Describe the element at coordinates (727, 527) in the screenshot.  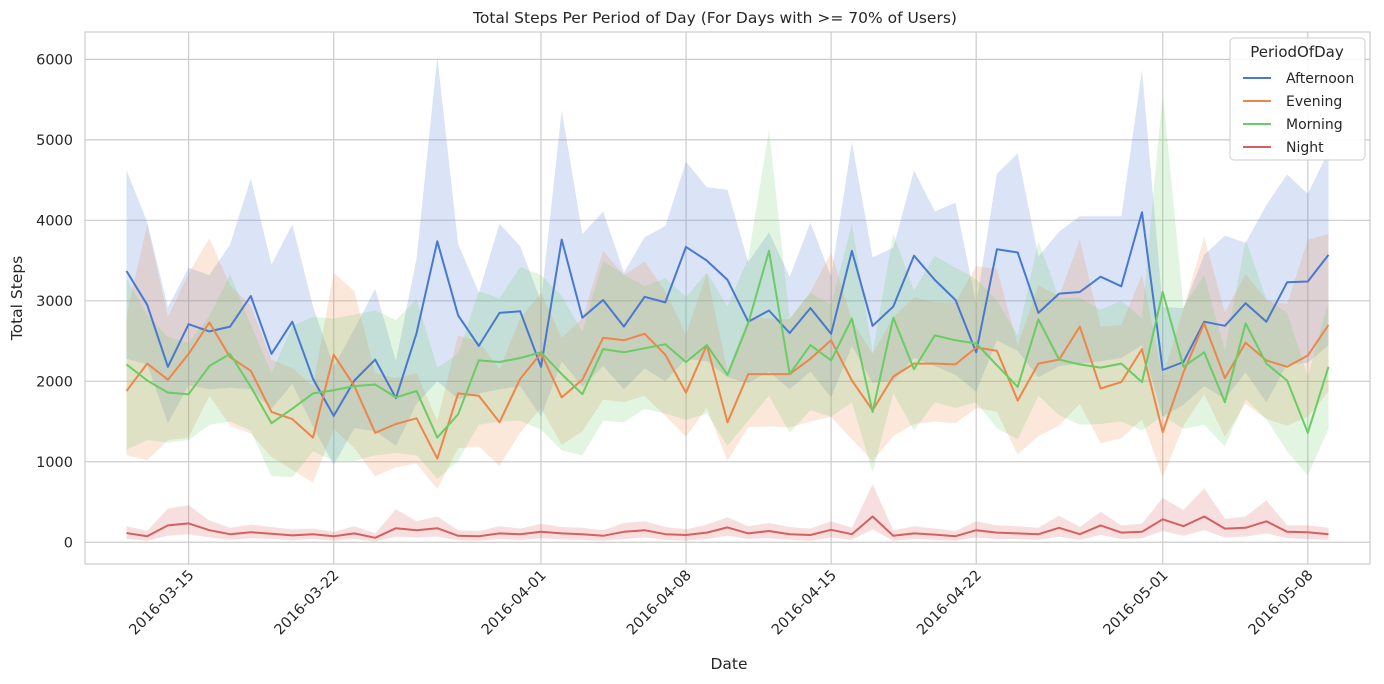
I see `line-night` at that location.